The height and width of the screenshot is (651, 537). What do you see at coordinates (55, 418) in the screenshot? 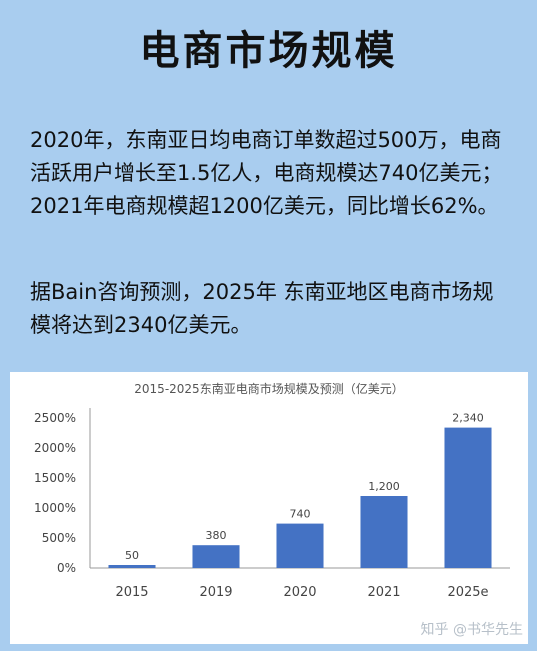
I see `y-tick-label: 2500%` at bounding box center [55, 418].